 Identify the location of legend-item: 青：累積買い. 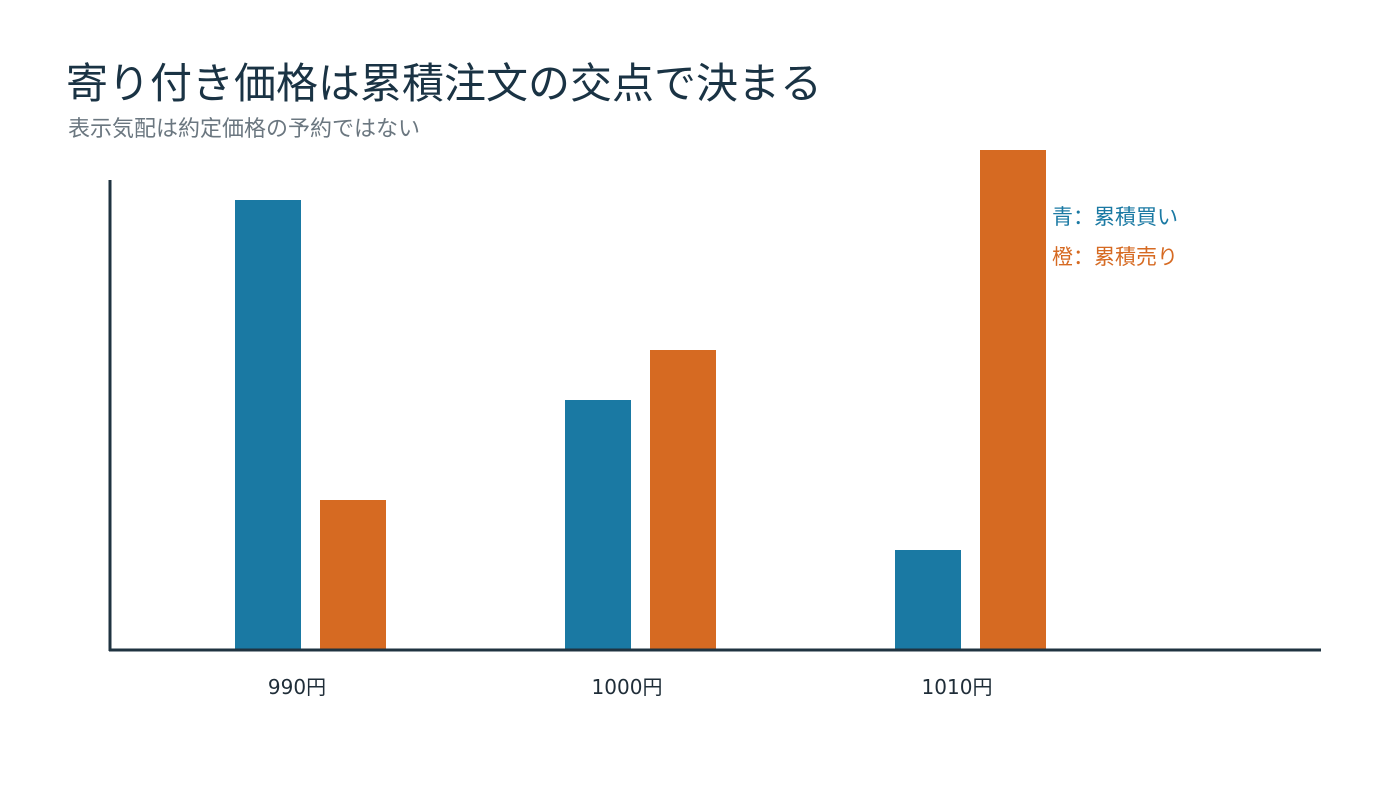
(1115, 217).